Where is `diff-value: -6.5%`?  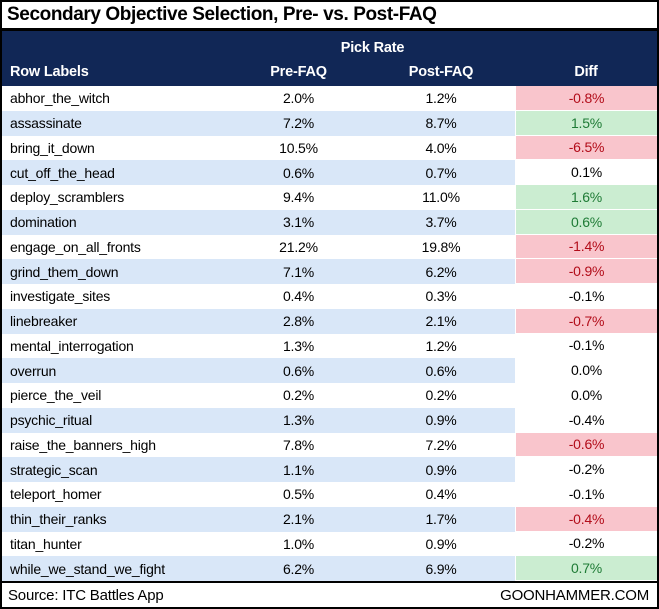
diff-value: -6.5% is located at coordinates (586, 148).